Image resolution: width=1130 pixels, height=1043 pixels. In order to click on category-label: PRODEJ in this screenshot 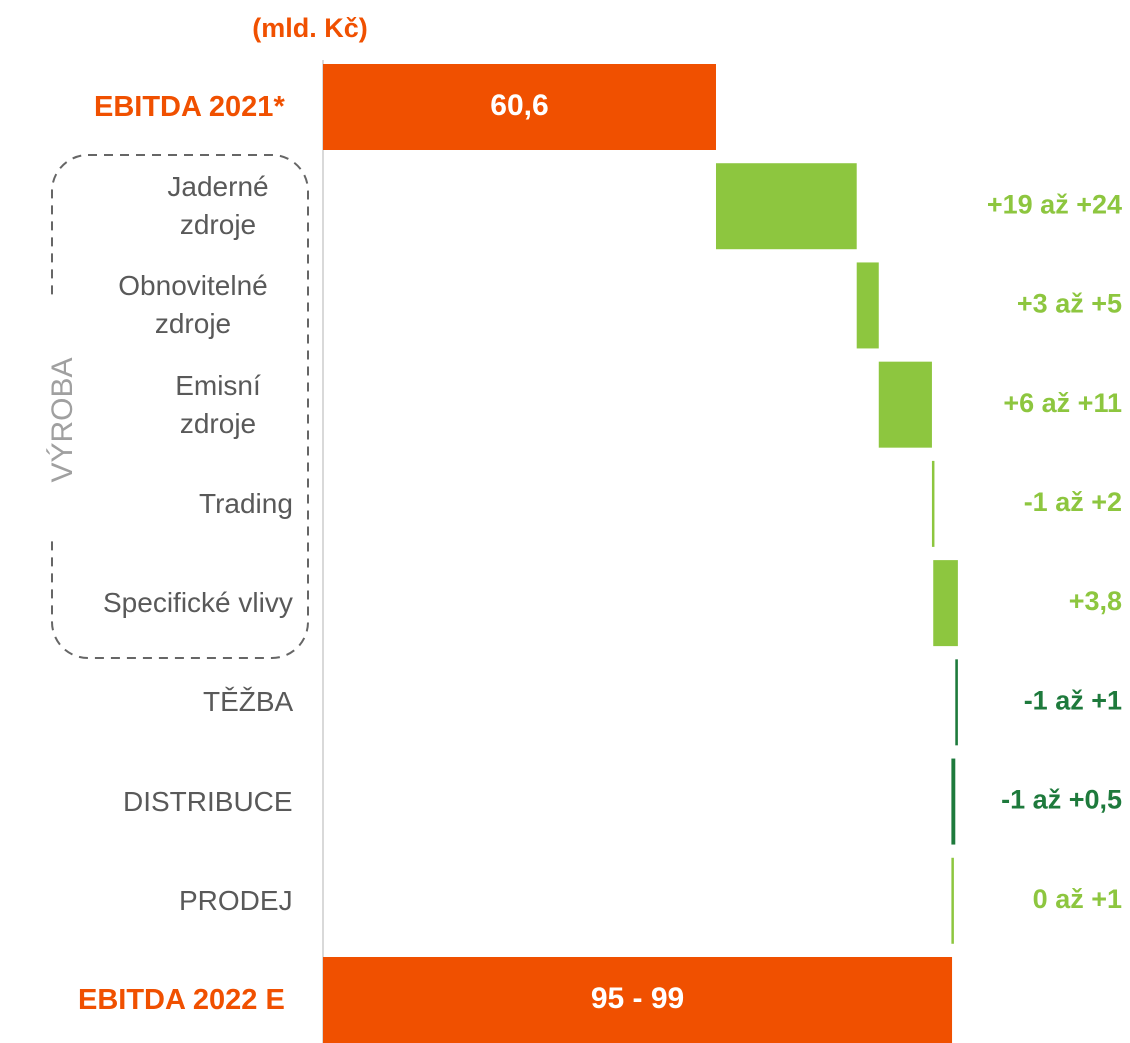, I will do `click(236, 900)`.